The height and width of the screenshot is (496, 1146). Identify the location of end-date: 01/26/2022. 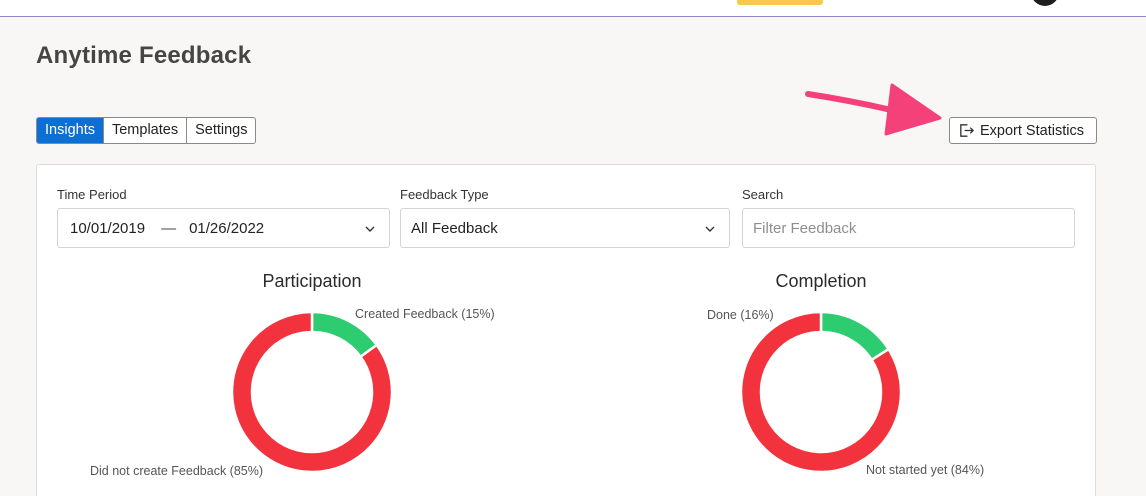
(227, 228).